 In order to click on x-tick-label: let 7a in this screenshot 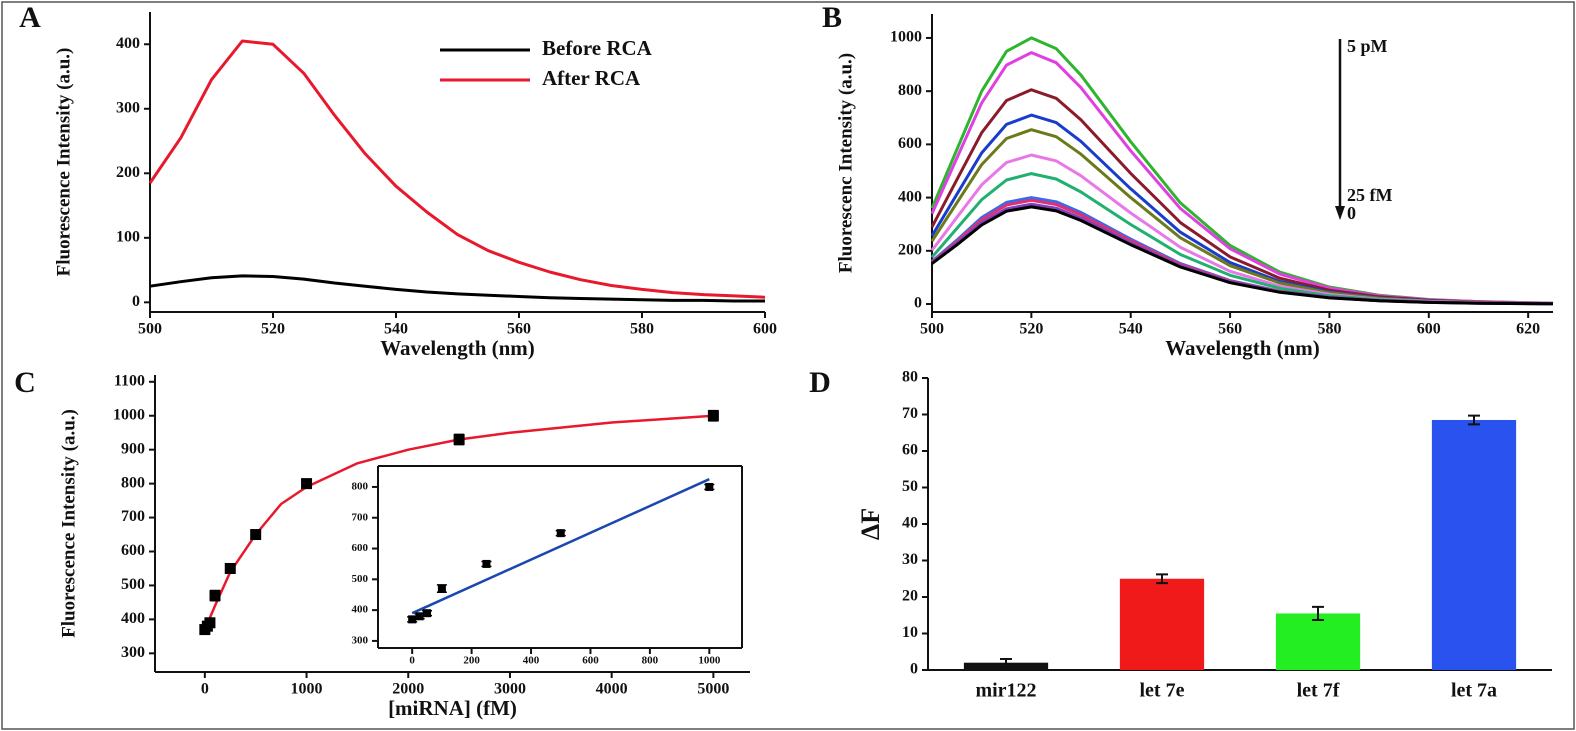, I will do `click(1474, 691)`.